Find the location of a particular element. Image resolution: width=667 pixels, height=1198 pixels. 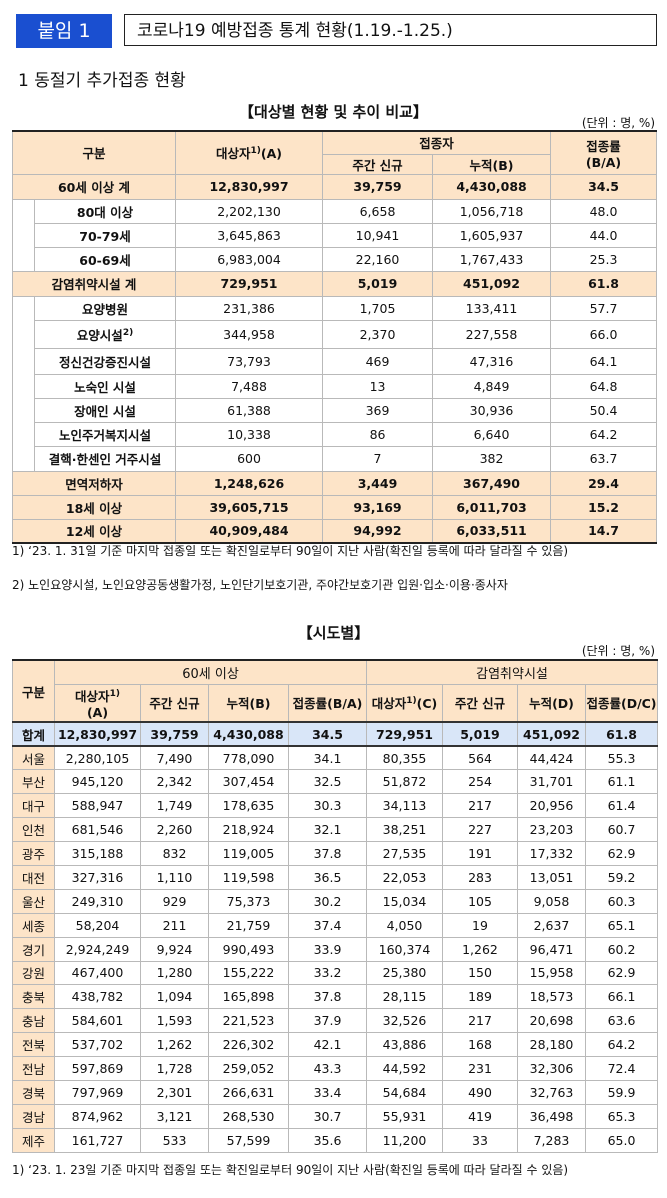

value-cell: 61.1 is located at coordinates (621, 782).